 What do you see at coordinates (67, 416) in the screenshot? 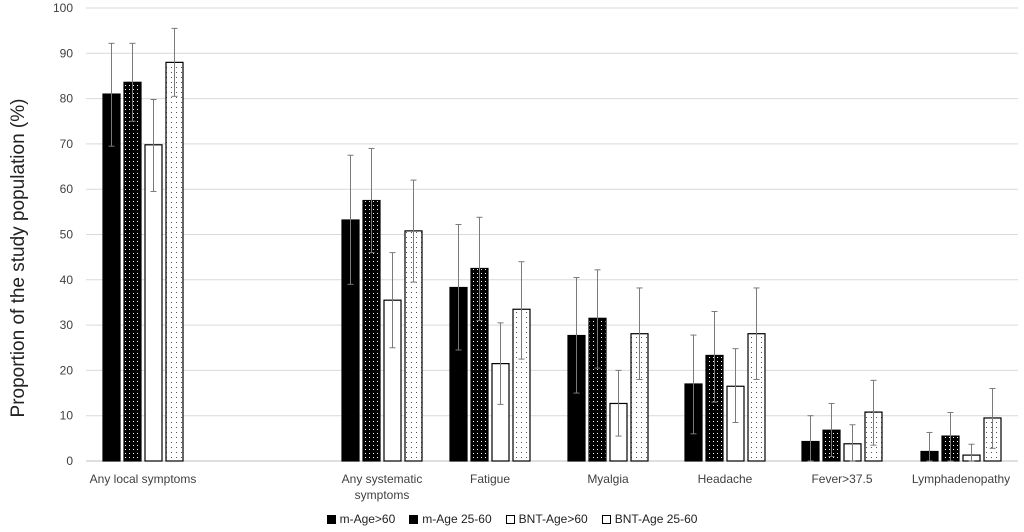
I see `y-tick-label: 10` at bounding box center [67, 416].